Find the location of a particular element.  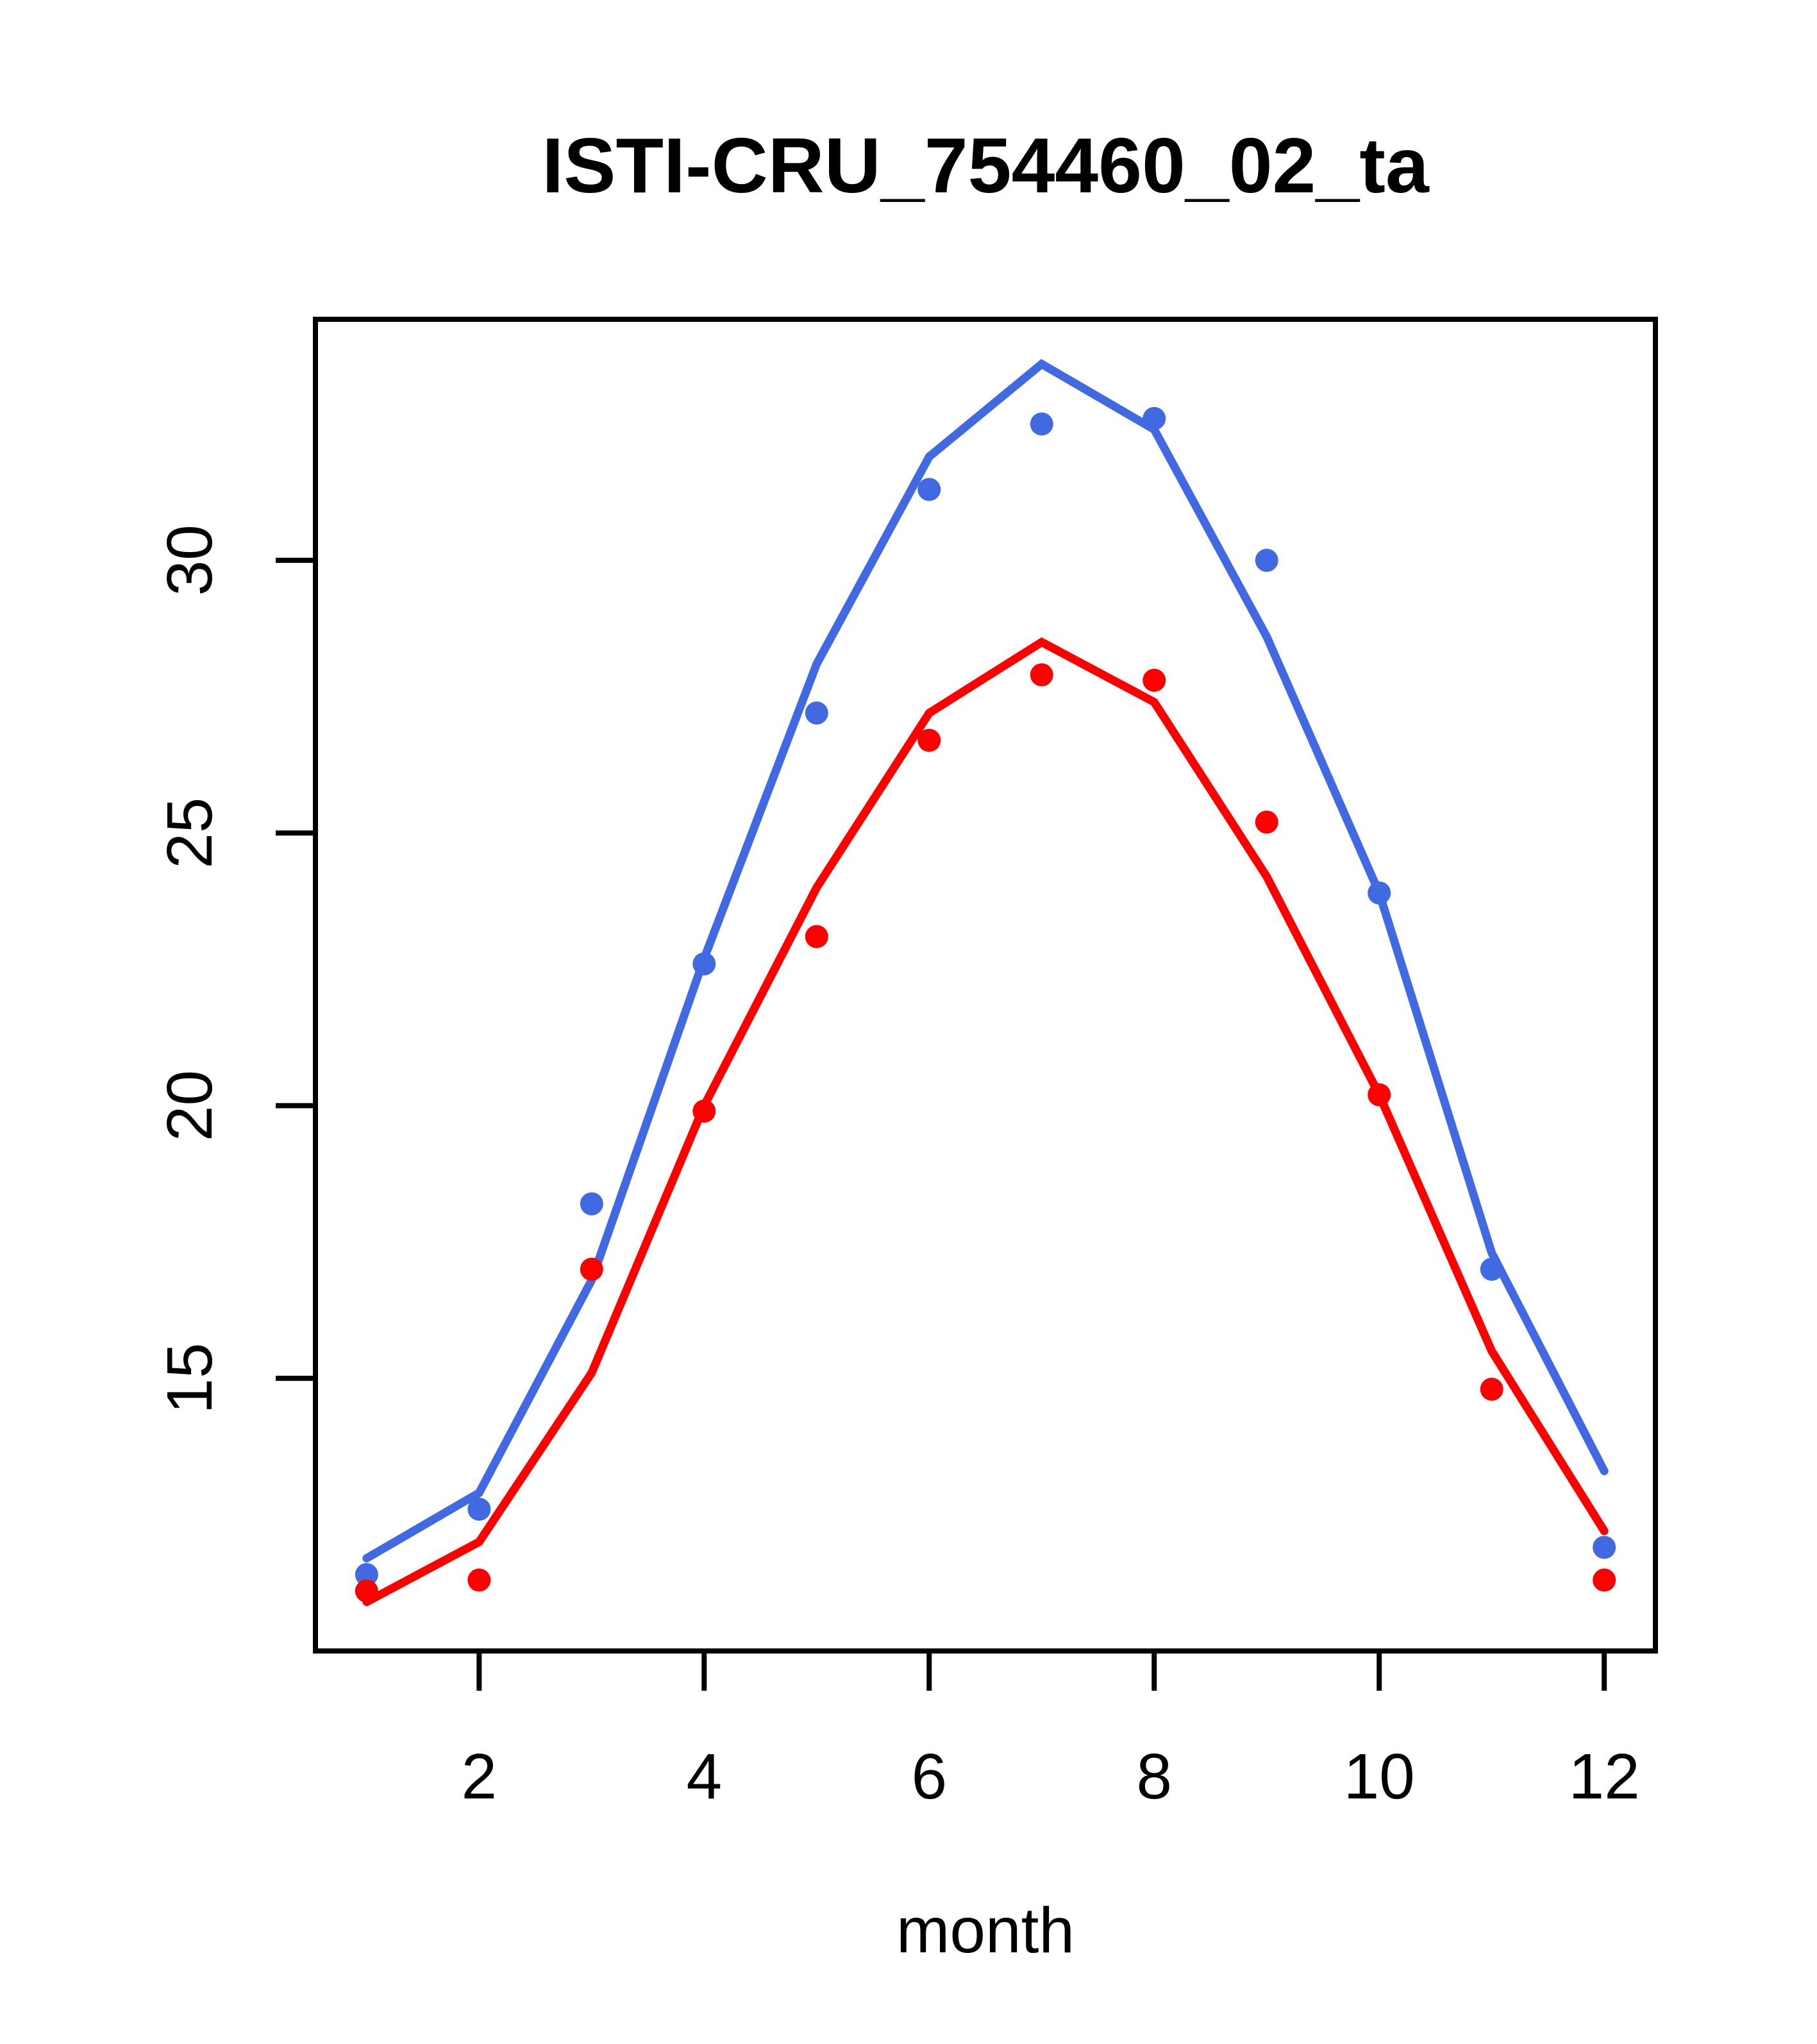

point-red-points-m3 is located at coordinates (591, 1269).